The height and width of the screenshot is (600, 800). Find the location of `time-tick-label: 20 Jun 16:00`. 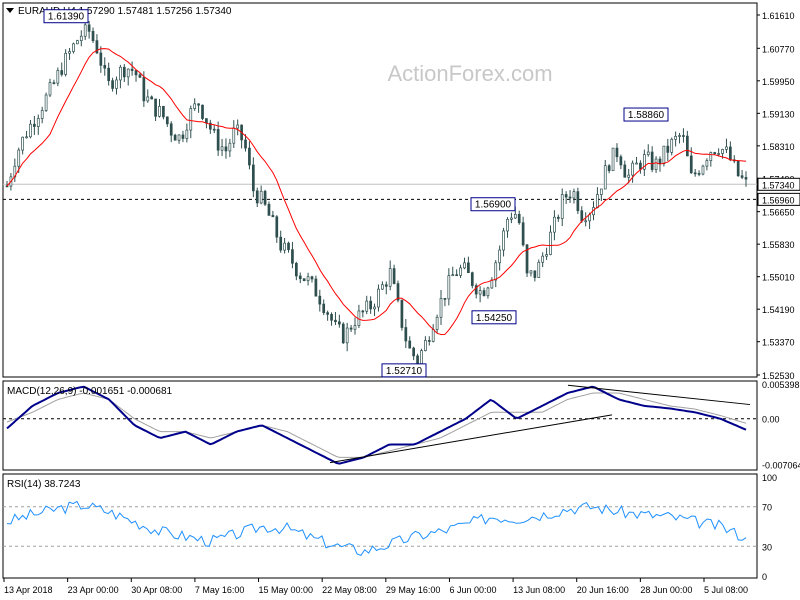

time-tick-label: 20 Jun 16:00 is located at coordinates (603, 590).